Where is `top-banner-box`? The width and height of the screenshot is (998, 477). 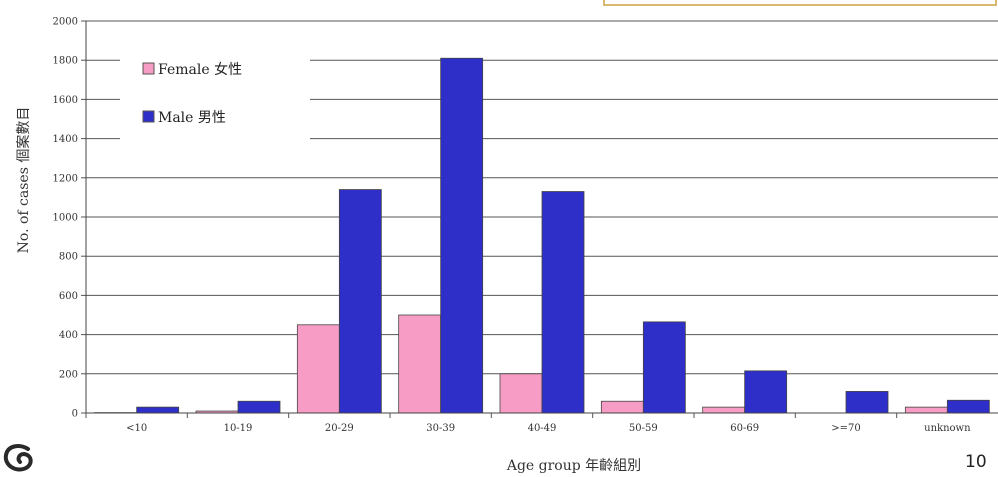
top-banner-box is located at coordinates (800, 3).